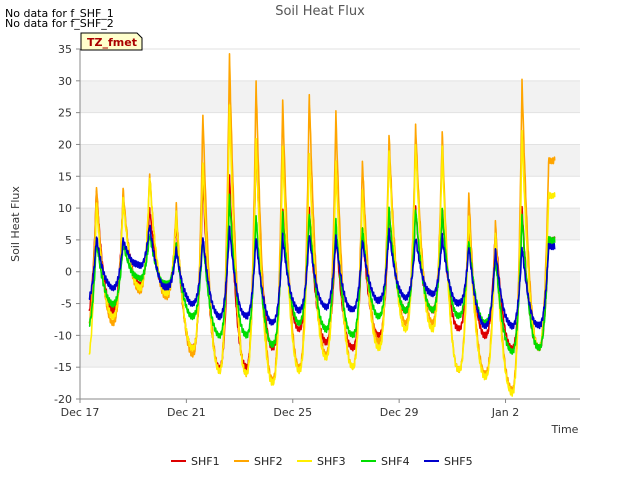 Image resolution: width=640 pixels, height=480 pixels. What do you see at coordinates (65, 144) in the screenshot?
I see `y-tick-label: 20` at bounding box center [65, 144].